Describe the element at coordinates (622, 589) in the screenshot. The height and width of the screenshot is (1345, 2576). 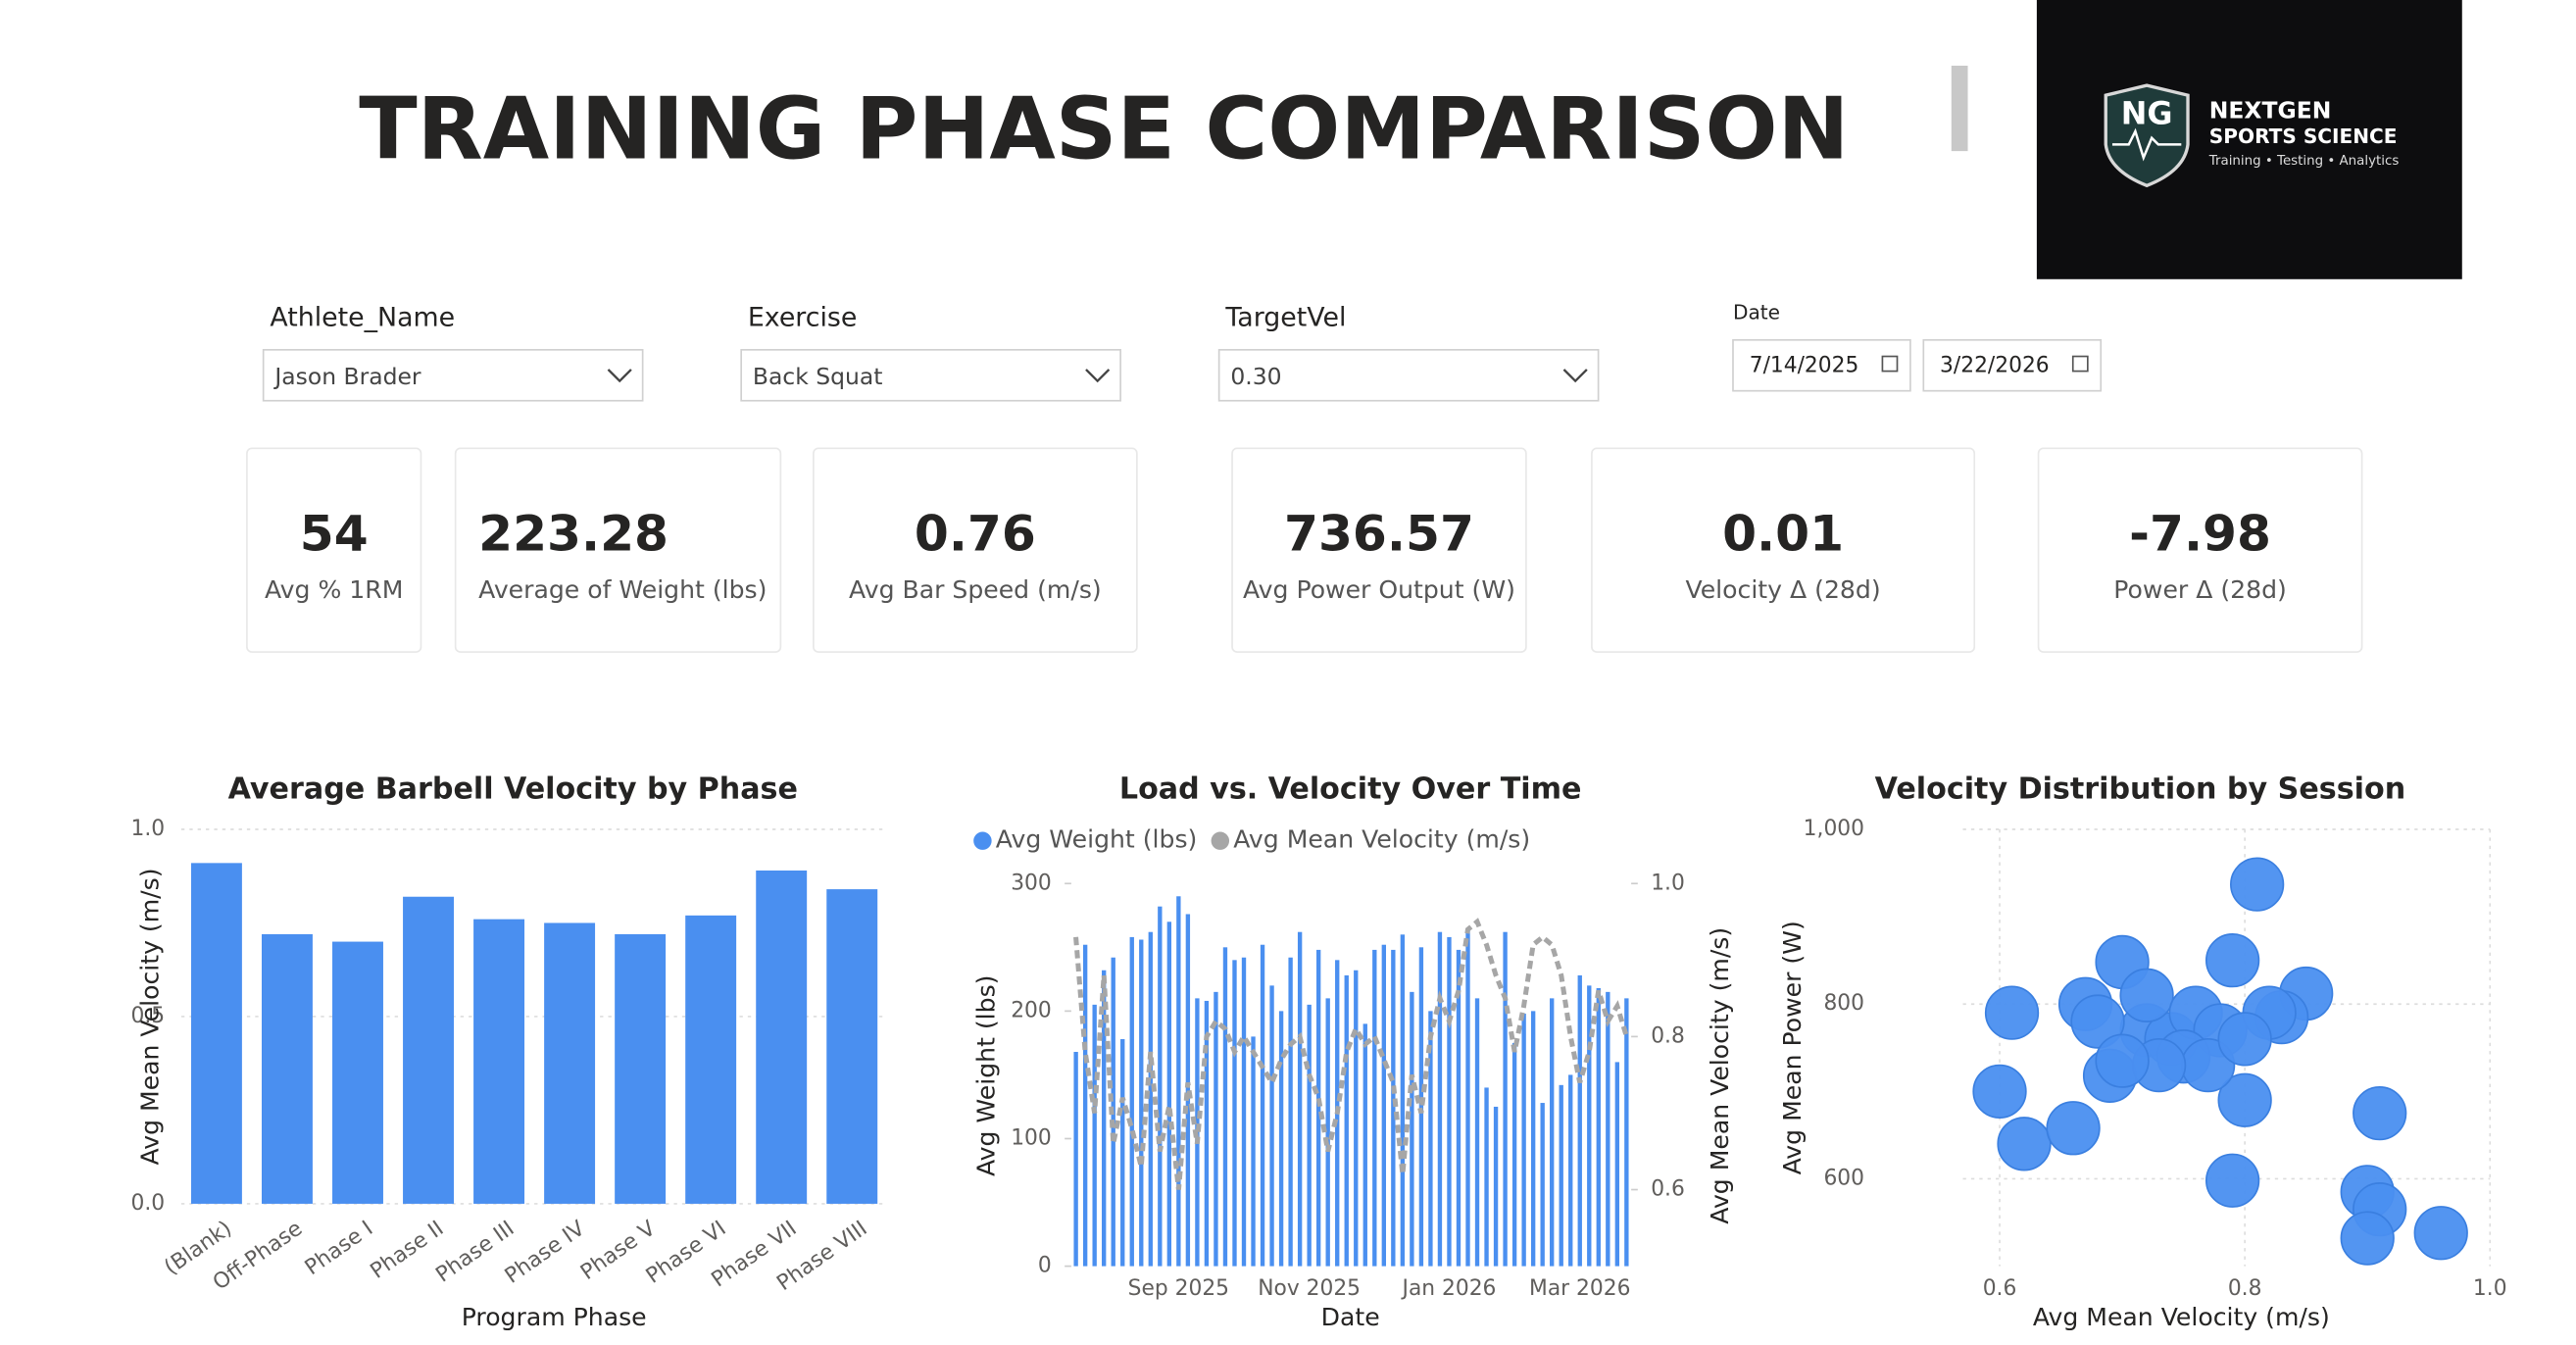
I see `kpi-label: Average of Weight (lbs)` at that location.